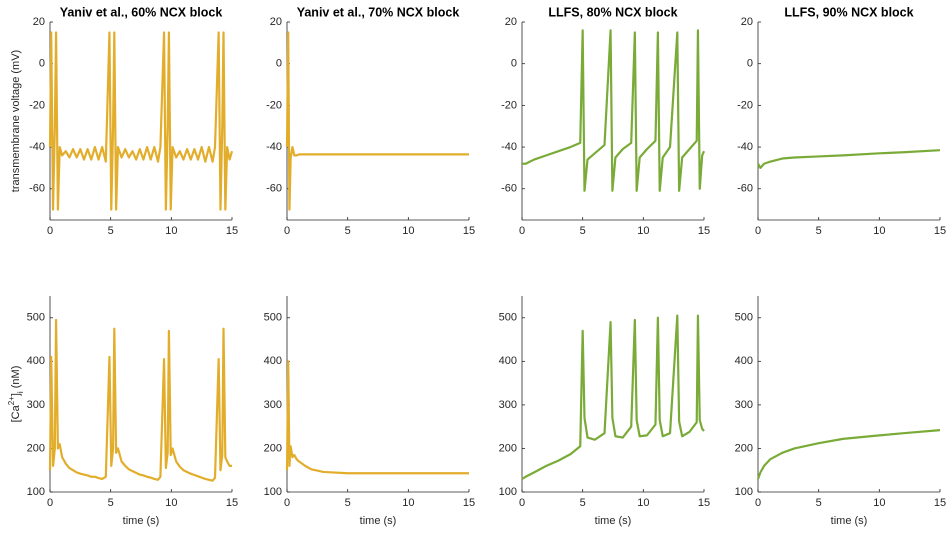  Describe the element at coordinates (848, 12) in the screenshot. I see `subplot-title: LLFS, 90% NCX block` at that location.